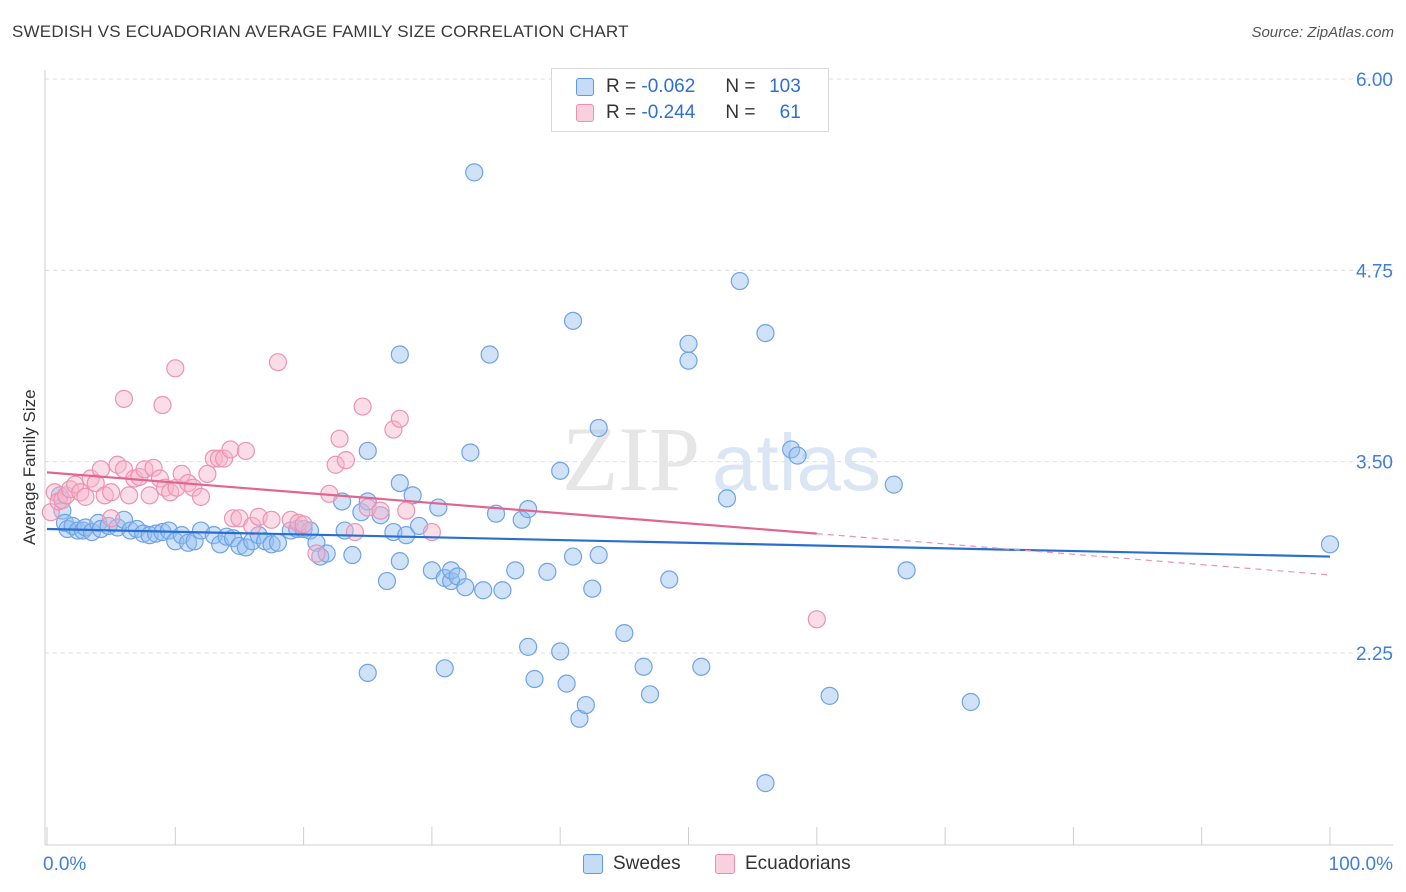  I want to click on legend: R = -0.062 N = 103 R = -0.244 N = 61, so click(690, 100).